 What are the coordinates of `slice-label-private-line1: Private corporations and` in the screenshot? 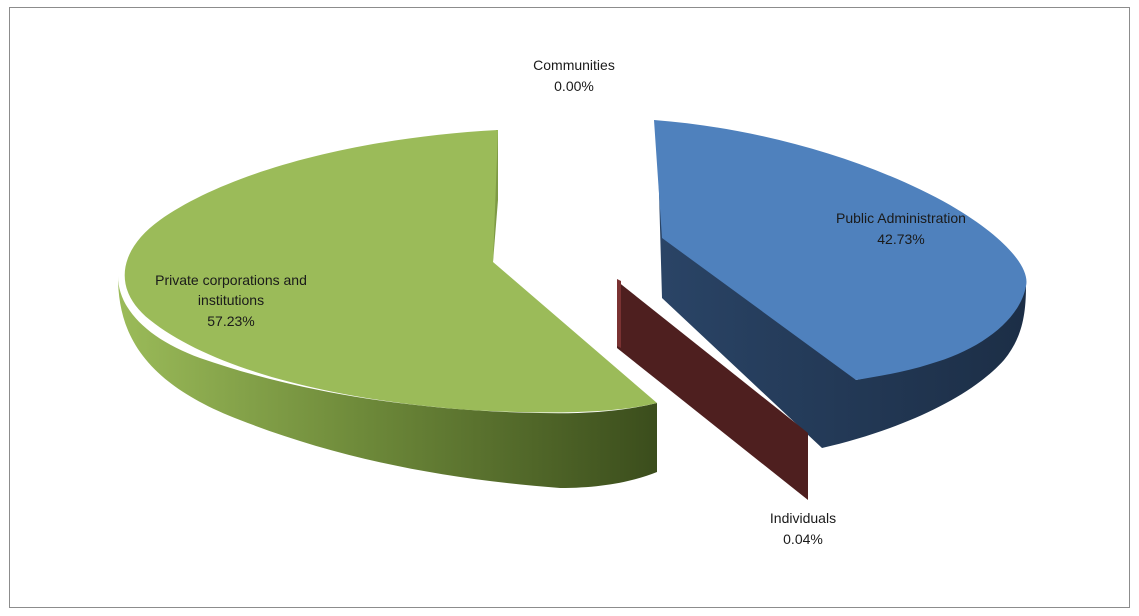 It's located at (231, 280).